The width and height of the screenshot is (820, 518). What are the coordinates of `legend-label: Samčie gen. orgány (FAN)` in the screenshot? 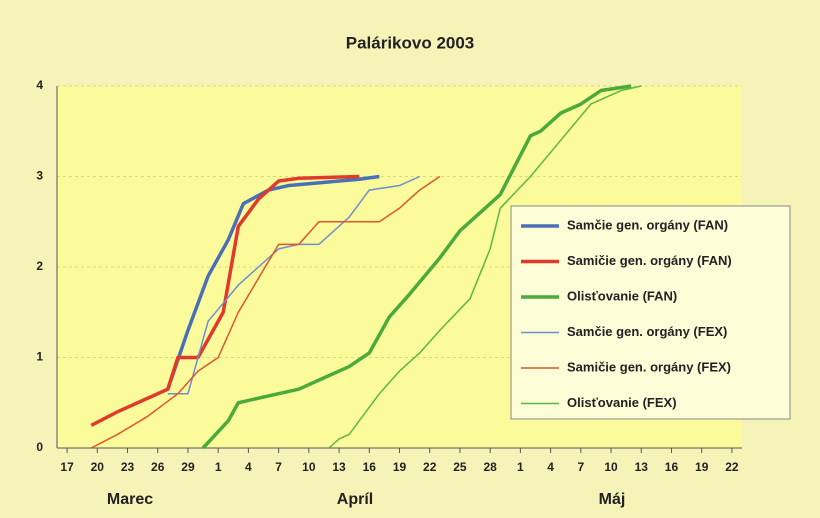 It's located at (647, 224).